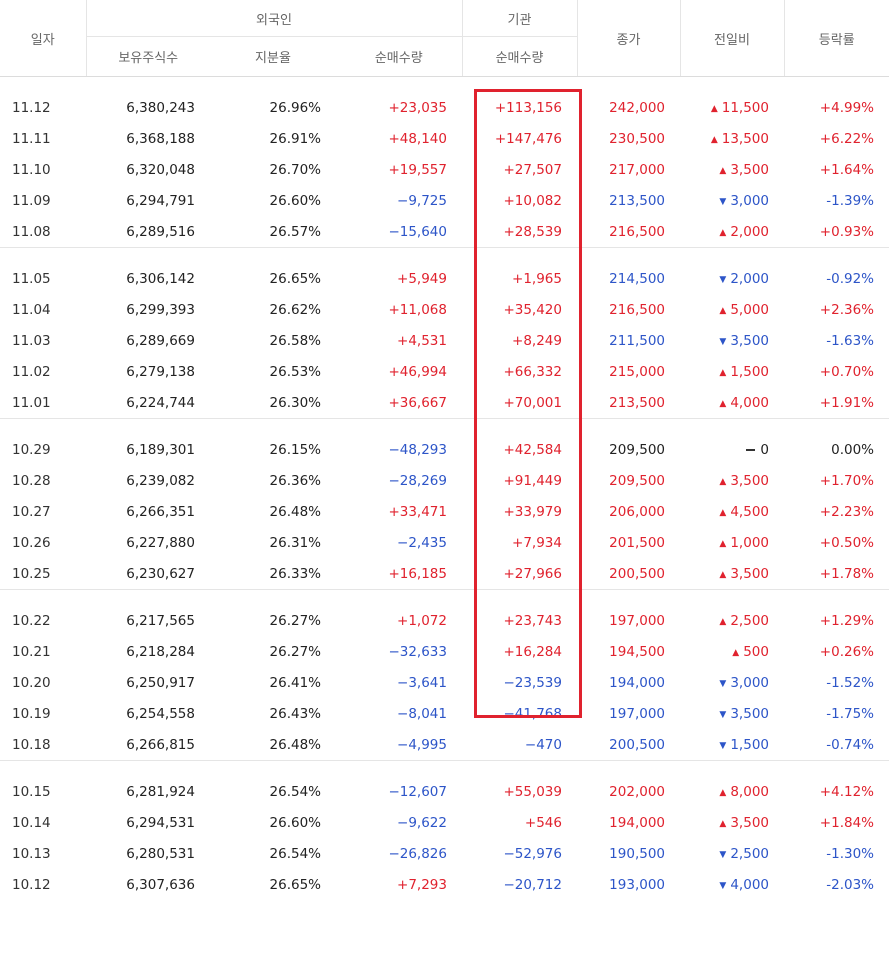 The width and height of the screenshot is (889, 962). Describe the element at coordinates (519, 18) in the screenshot. I see `header-institution: 기관` at that location.